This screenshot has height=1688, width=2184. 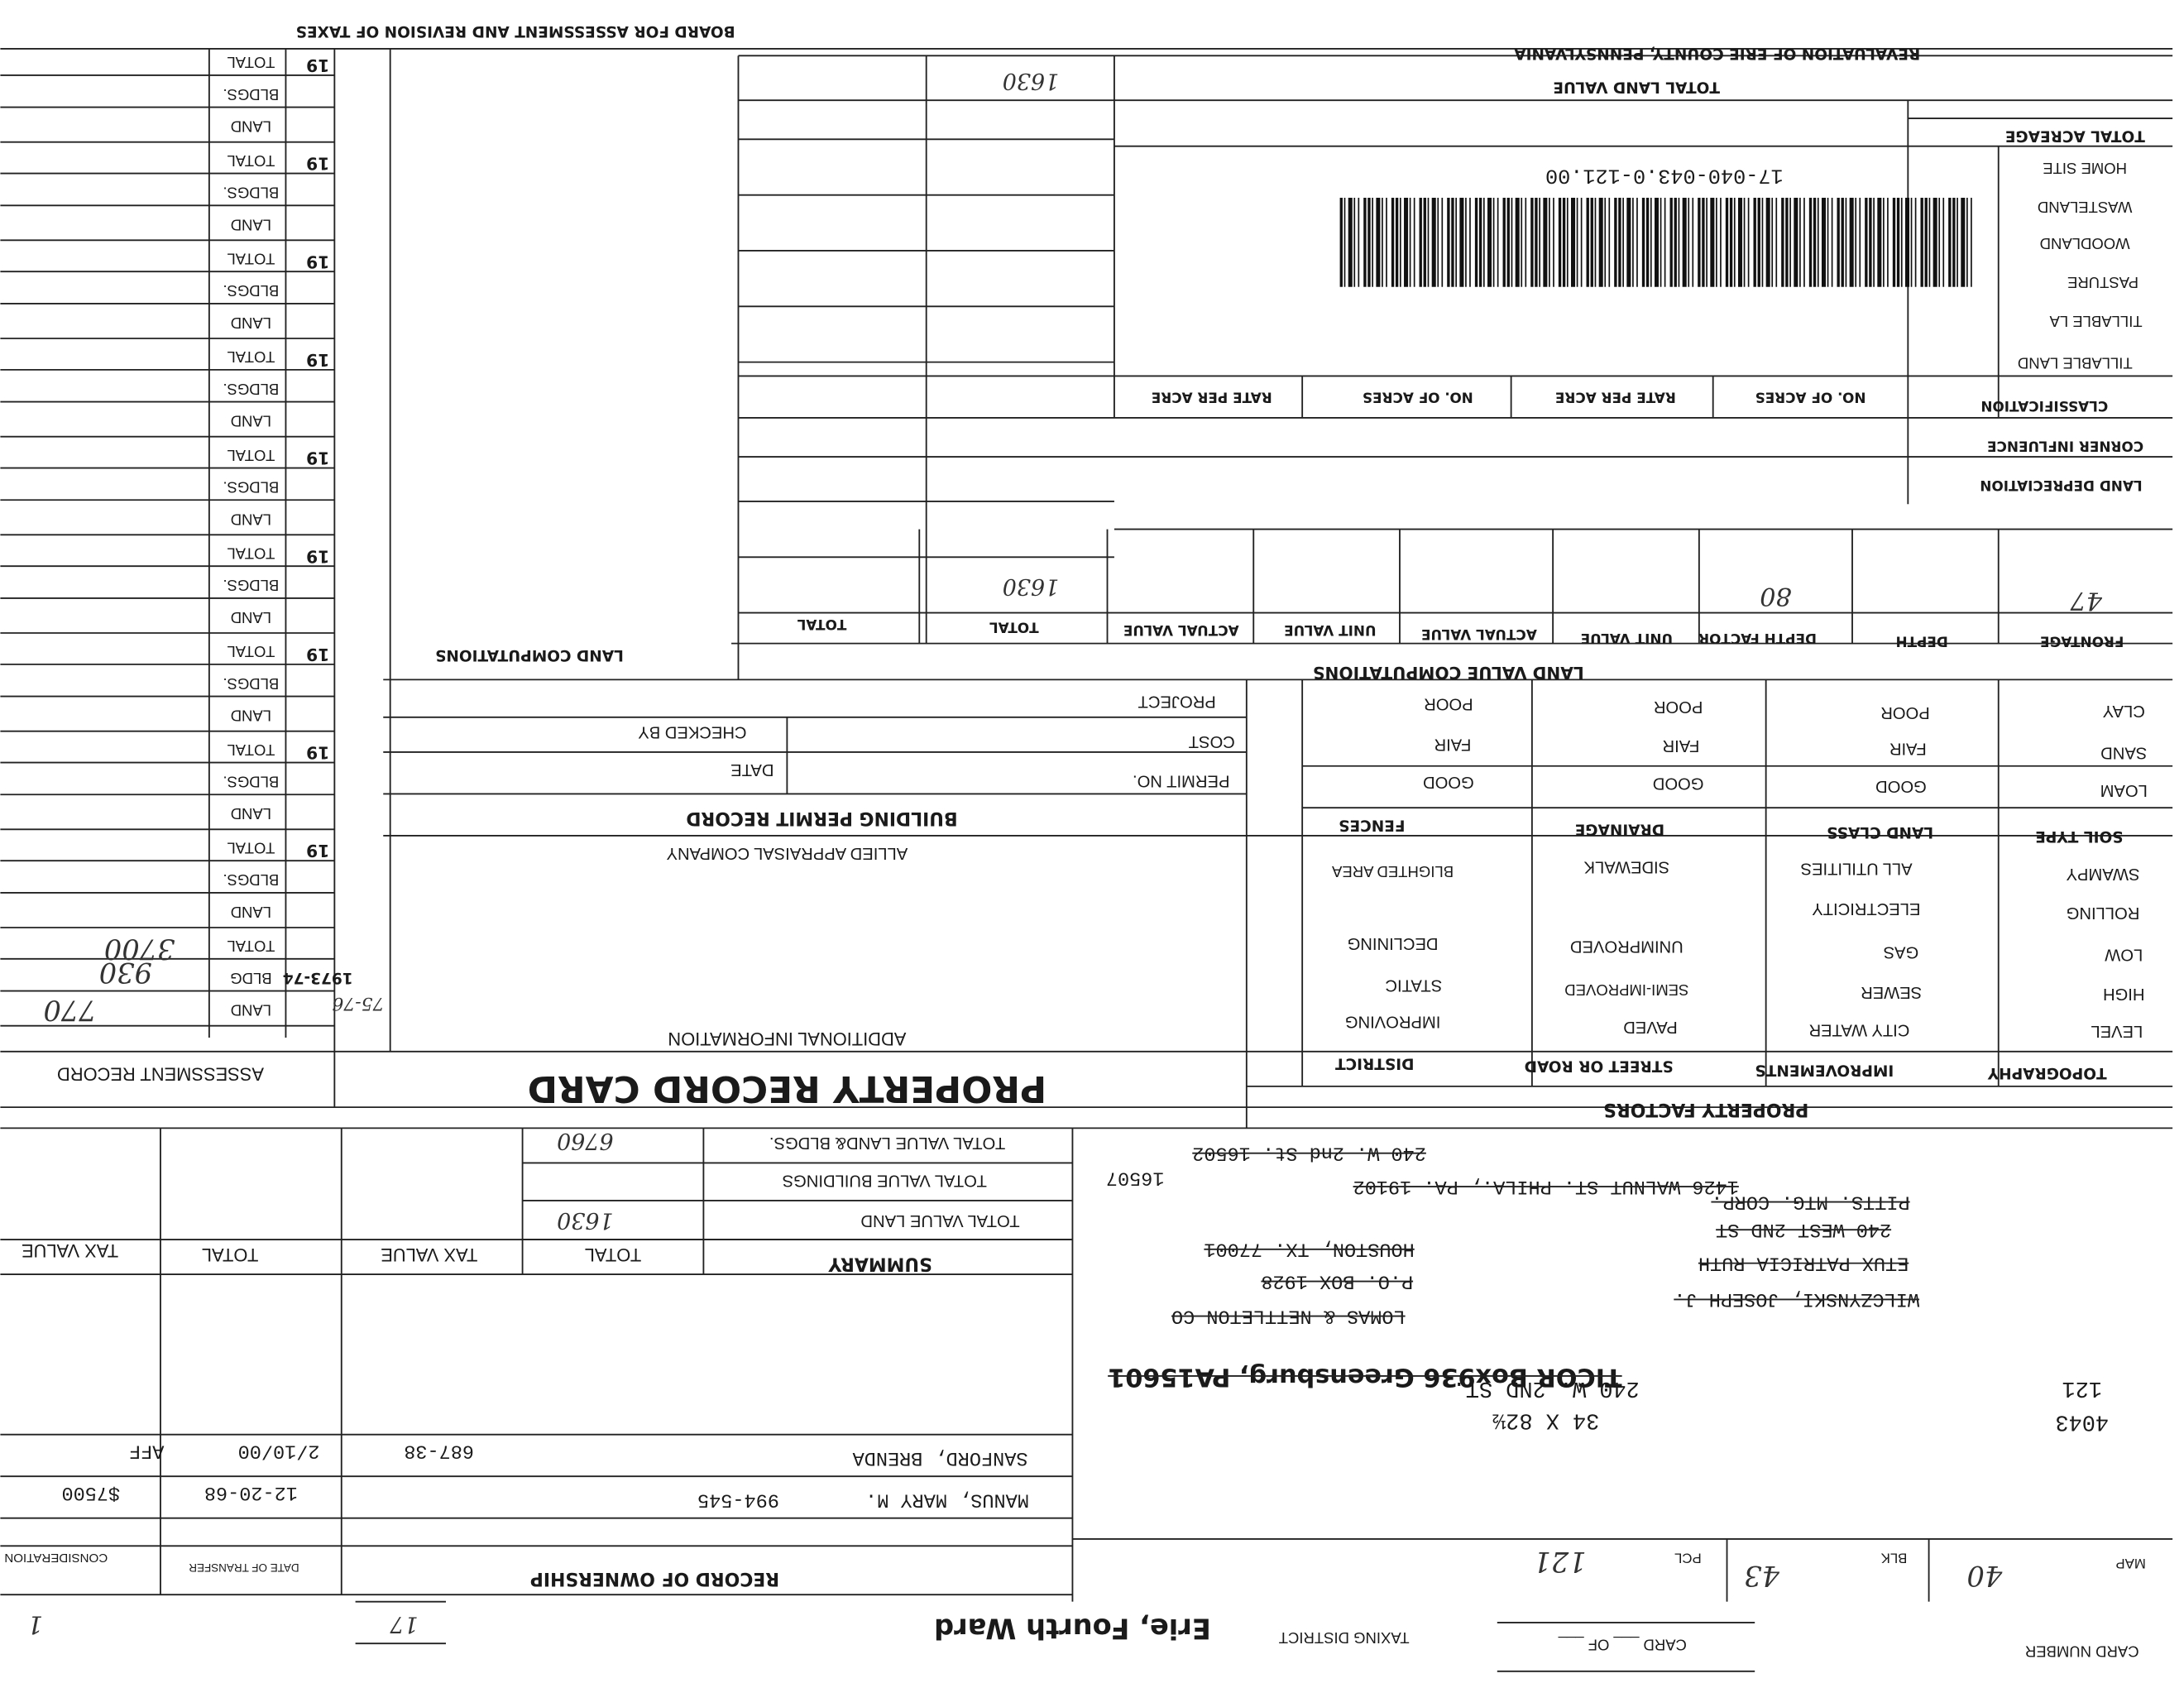 I want to click on property-factors-street: SIDEWALK, so click(x=1626, y=867).